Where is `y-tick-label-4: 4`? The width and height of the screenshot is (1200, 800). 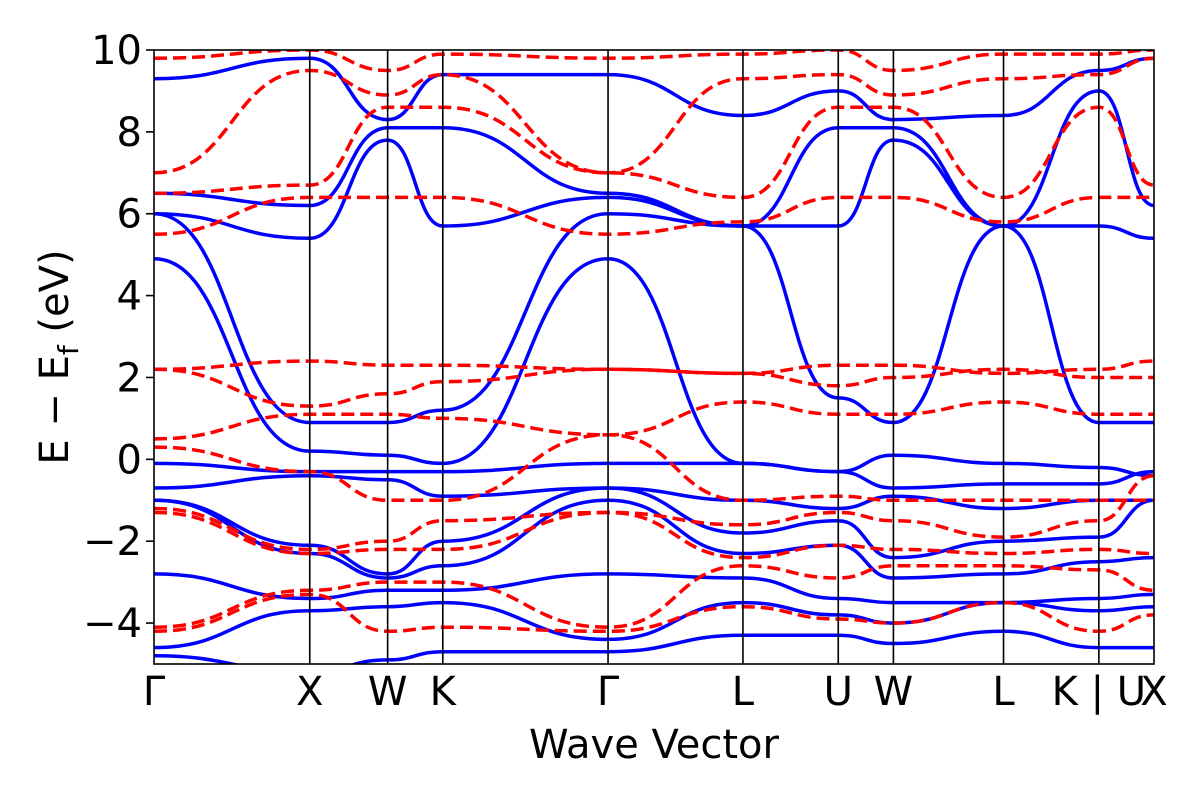 y-tick-label-4: 4 is located at coordinates (129, 297).